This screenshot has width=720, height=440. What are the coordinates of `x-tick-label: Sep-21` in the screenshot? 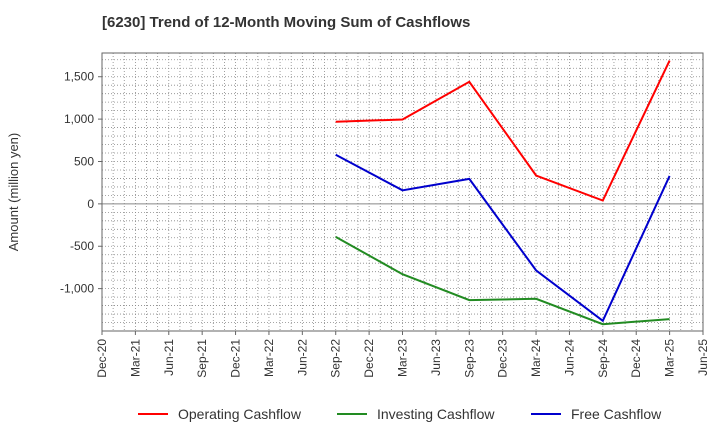 It's located at (202, 358).